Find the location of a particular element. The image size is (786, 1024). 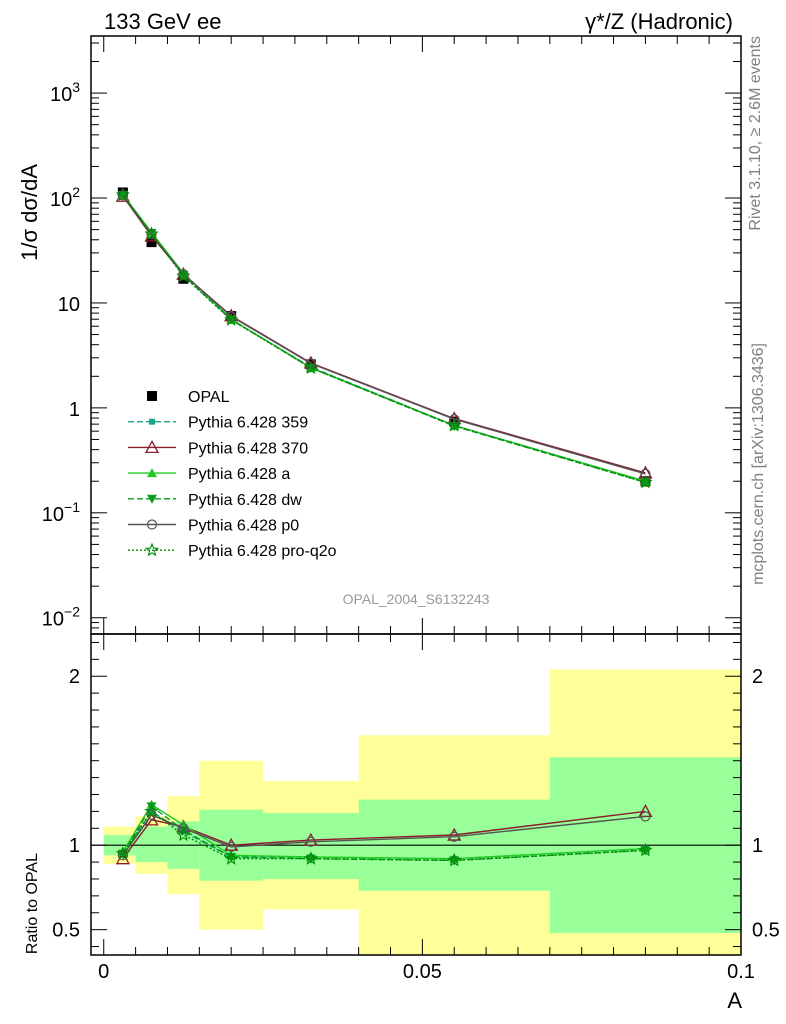

legend-marker-p359 is located at coordinates (152, 421).